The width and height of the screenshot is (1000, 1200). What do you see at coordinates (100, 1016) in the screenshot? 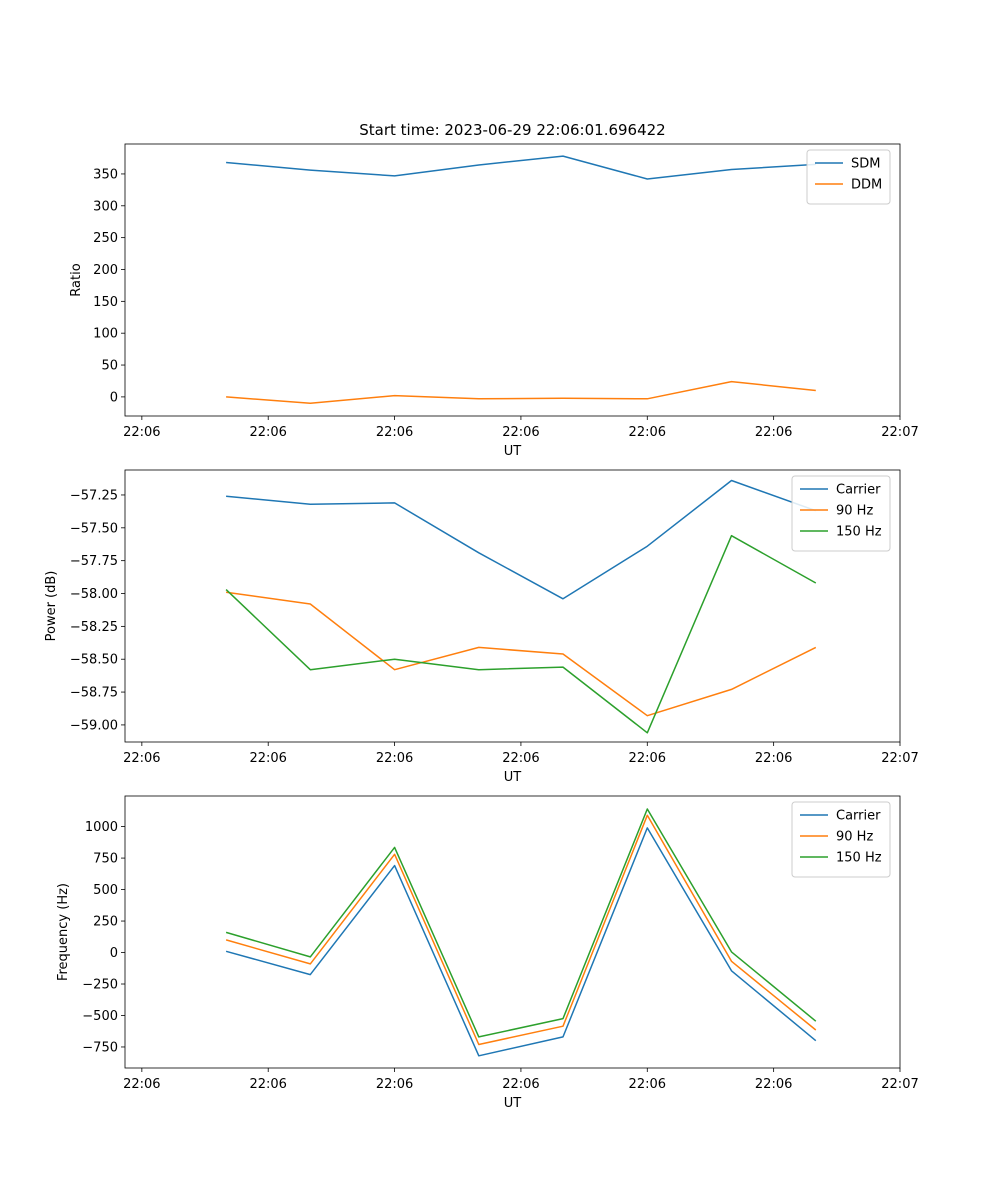
I see `y-tick-label: −500` at bounding box center [100, 1016].